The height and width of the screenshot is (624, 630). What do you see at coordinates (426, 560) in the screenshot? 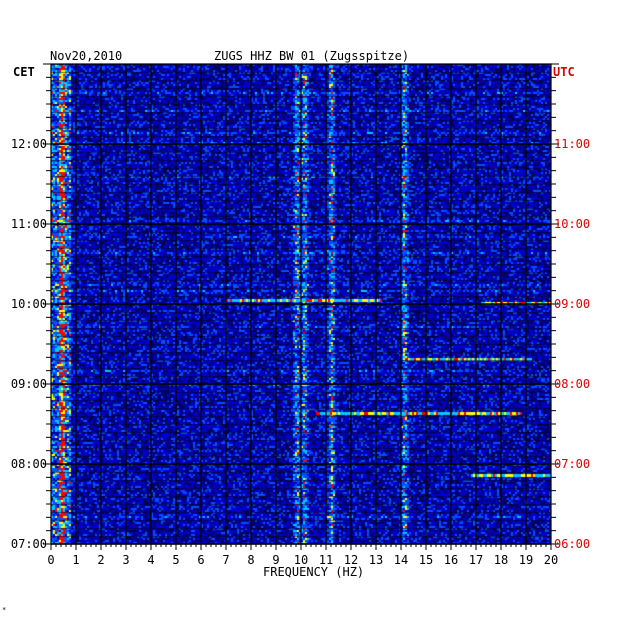
I see `x-tick-label: 15` at bounding box center [426, 560].